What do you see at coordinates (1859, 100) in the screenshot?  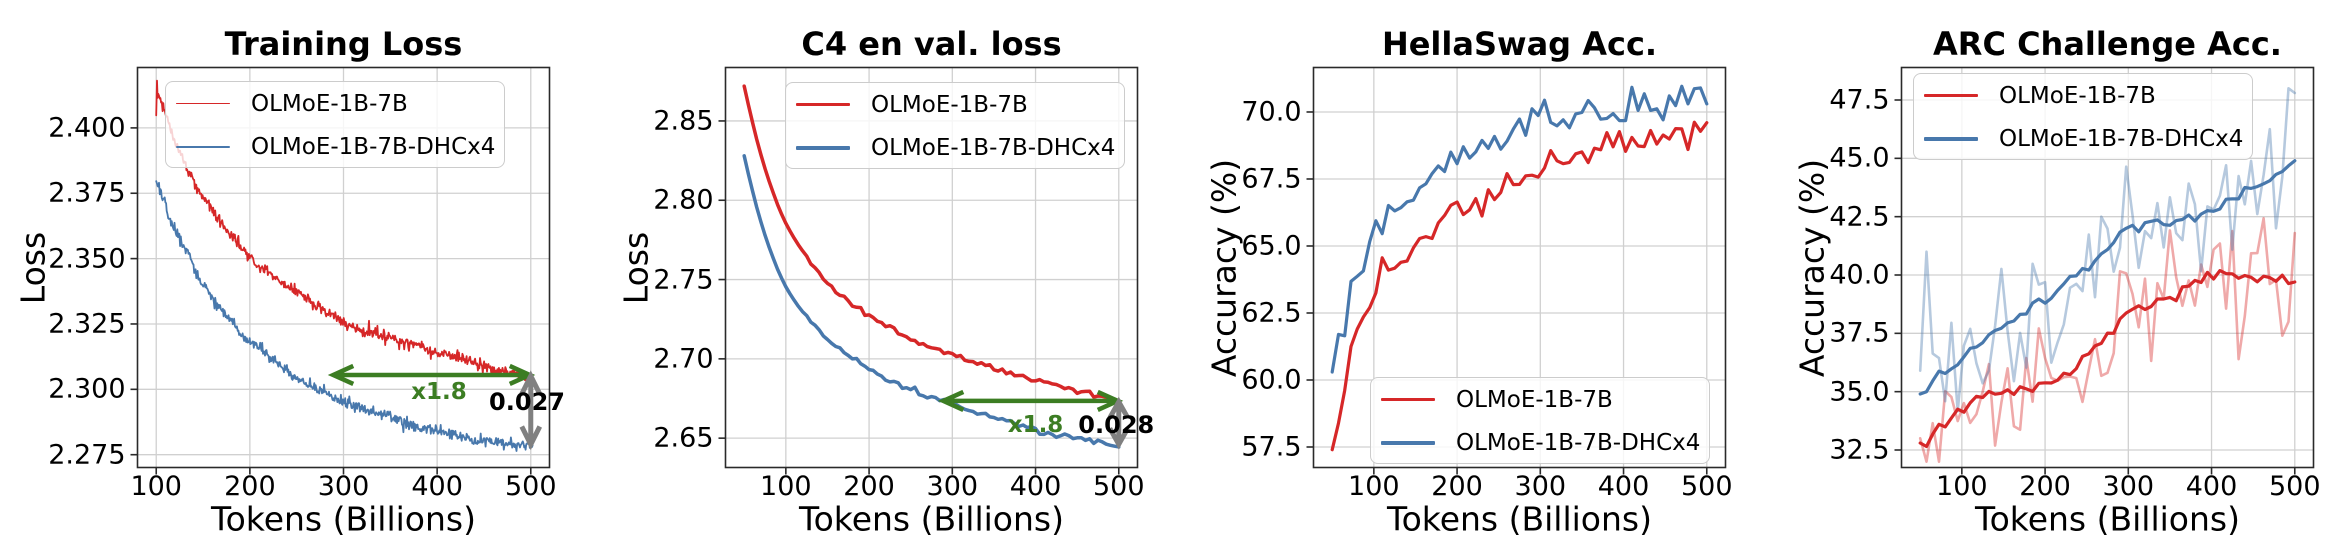 I see `y-tick-label: 47.5` at bounding box center [1859, 100].